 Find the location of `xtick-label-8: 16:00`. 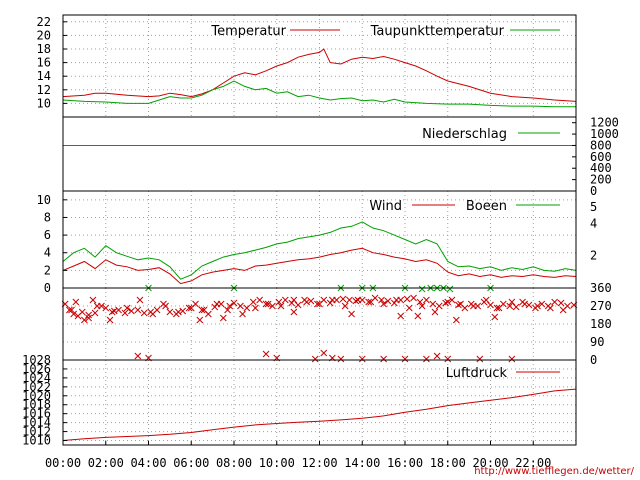

xtick-label-8: 16:00 is located at coordinates (405, 463).